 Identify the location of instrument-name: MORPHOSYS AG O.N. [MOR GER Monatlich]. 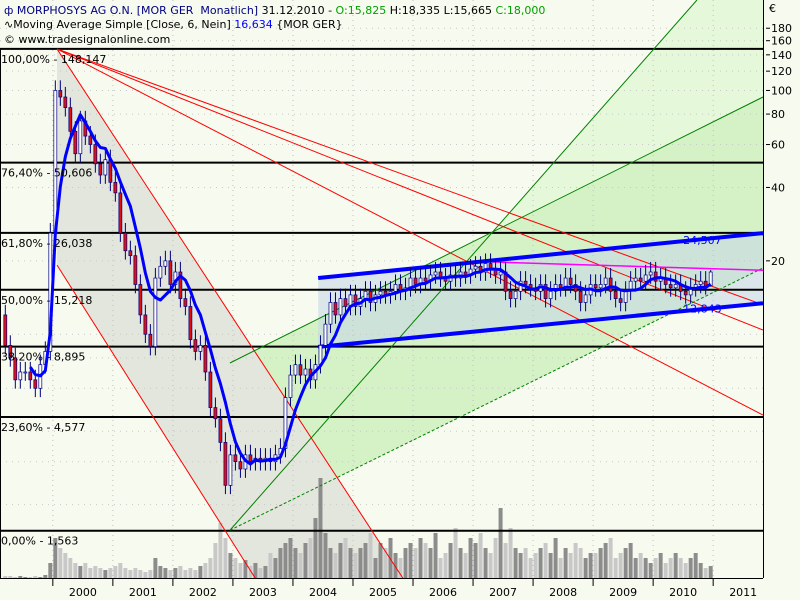
(137, 10).